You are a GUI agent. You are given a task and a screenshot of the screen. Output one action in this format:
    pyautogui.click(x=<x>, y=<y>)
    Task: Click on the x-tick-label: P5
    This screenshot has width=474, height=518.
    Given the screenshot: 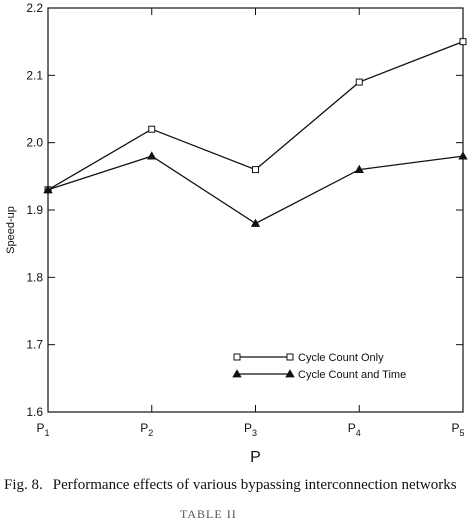 What is the action you would take?
    pyautogui.click(x=457, y=429)
    